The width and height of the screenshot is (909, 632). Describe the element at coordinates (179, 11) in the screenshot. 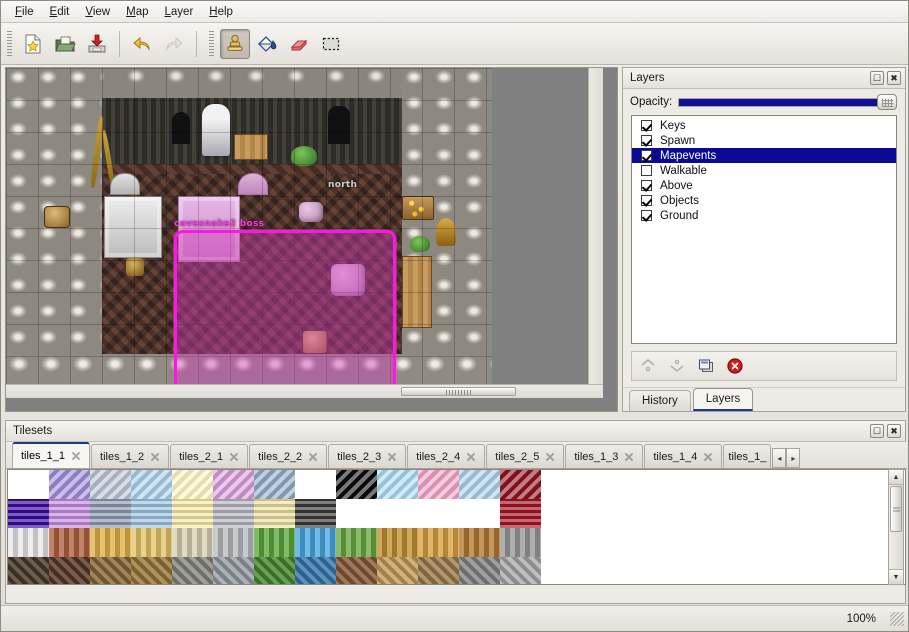

I see `menu-layer: Layer` at that location.